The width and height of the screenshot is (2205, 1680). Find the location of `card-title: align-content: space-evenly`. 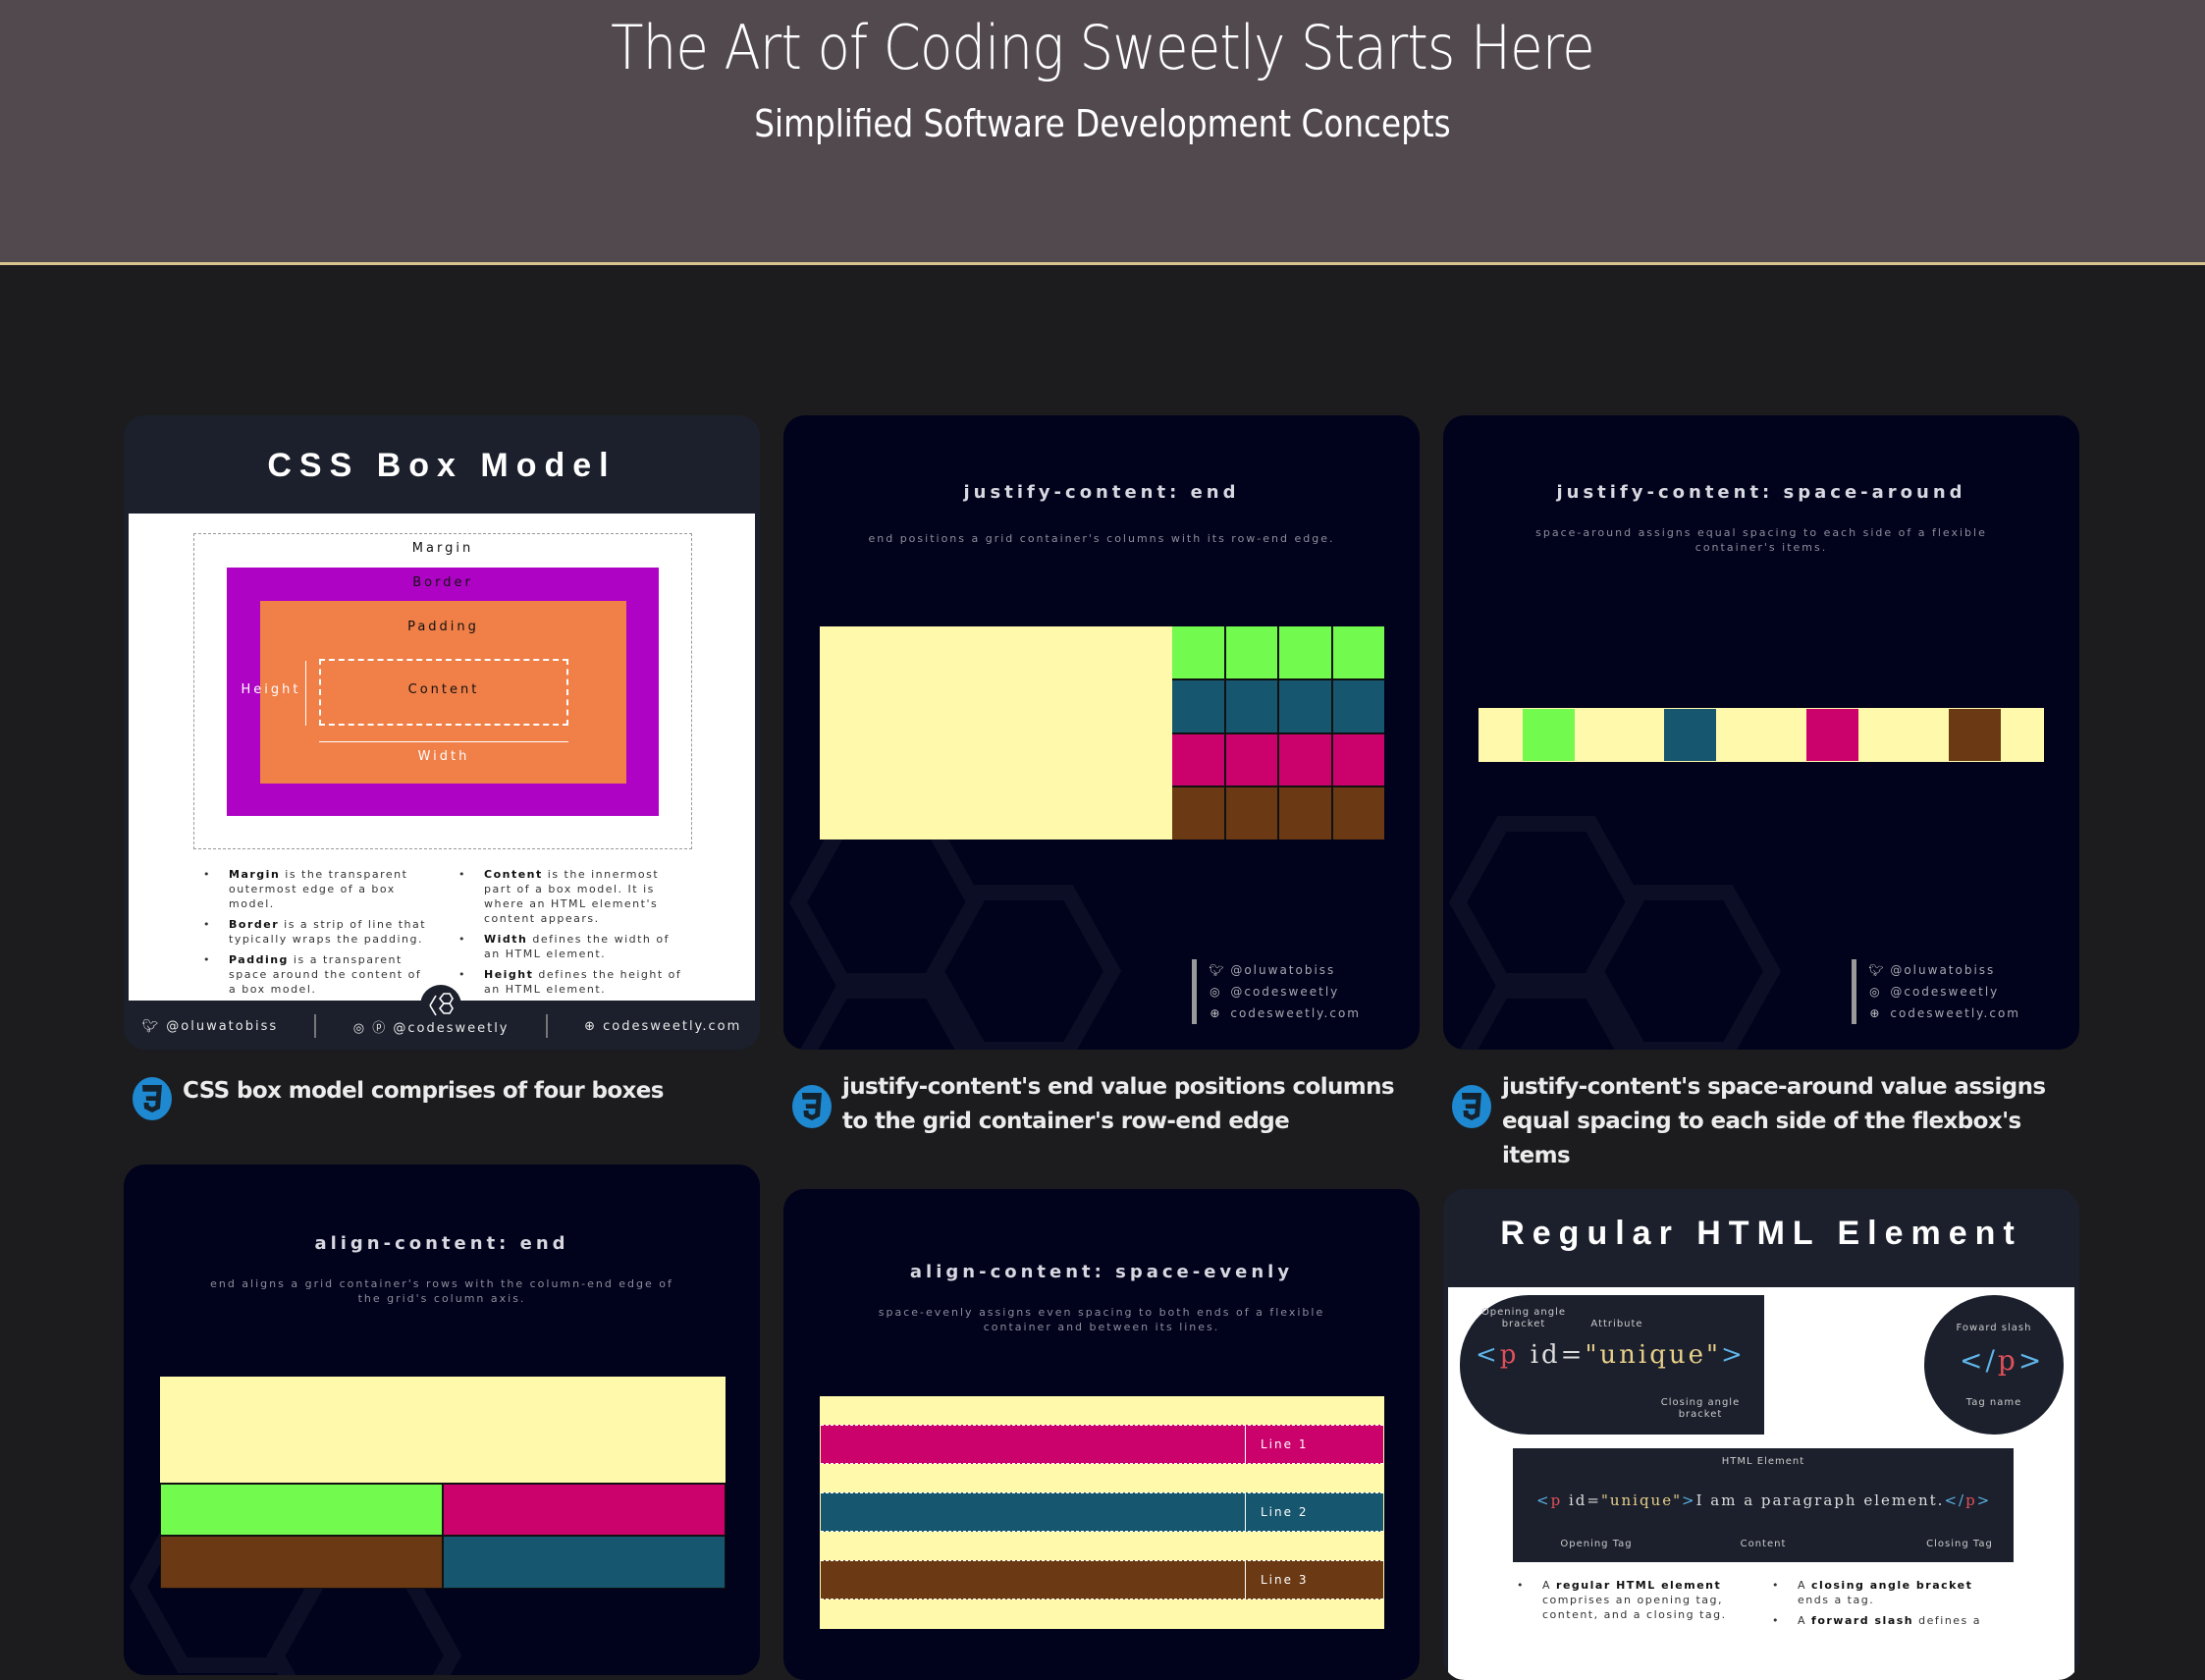

card-title: align-content: space-evenly is located at coordinates (1101, 1272).